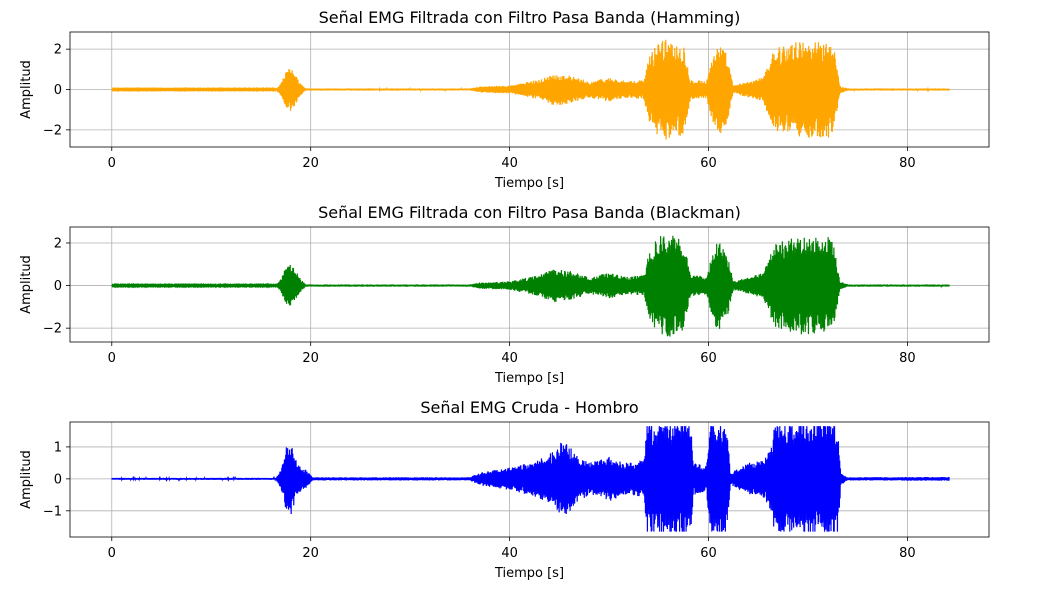 The image size is (1042, 589). Describe the element at coordinates (529, 407) in the screenshot. I see `chart-title: Señal EMG Cruda - Hombro` at that location.